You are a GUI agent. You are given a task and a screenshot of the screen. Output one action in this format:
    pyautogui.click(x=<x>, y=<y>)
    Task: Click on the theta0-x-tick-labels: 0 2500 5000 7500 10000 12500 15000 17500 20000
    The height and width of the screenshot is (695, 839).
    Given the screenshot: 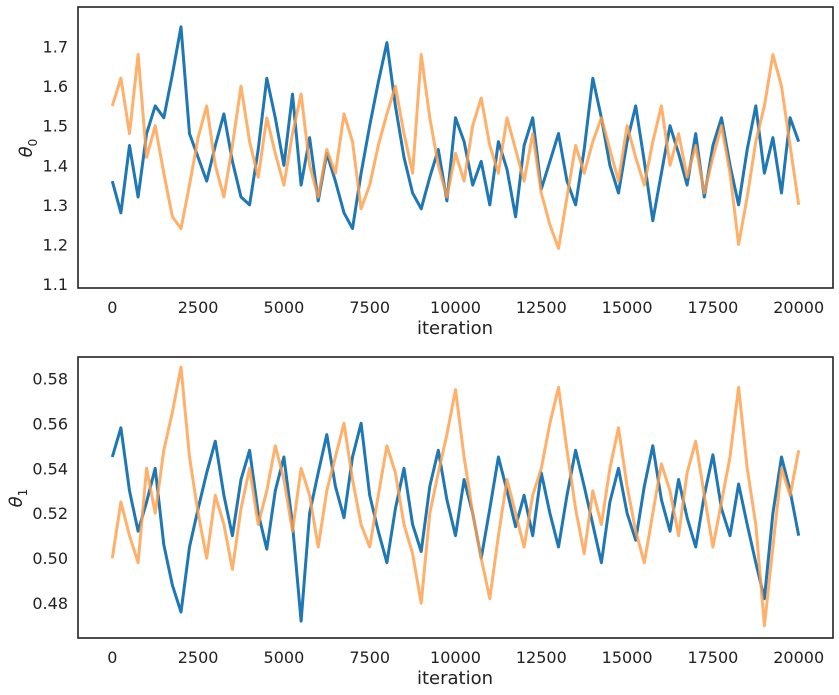 What is the action you would take?
    pyautogui.click(x=465, y=307)
    